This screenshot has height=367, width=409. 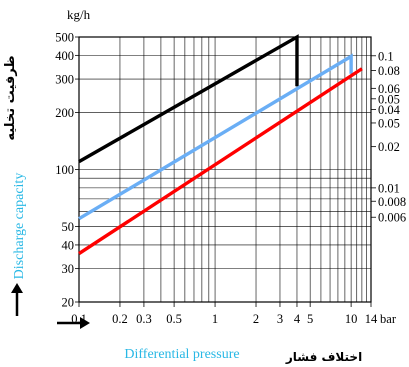 What do you see at coordinates (386, 56) in the screenshot?
I see `right-tick-label: 0.1` at bounding box center [386, 56].